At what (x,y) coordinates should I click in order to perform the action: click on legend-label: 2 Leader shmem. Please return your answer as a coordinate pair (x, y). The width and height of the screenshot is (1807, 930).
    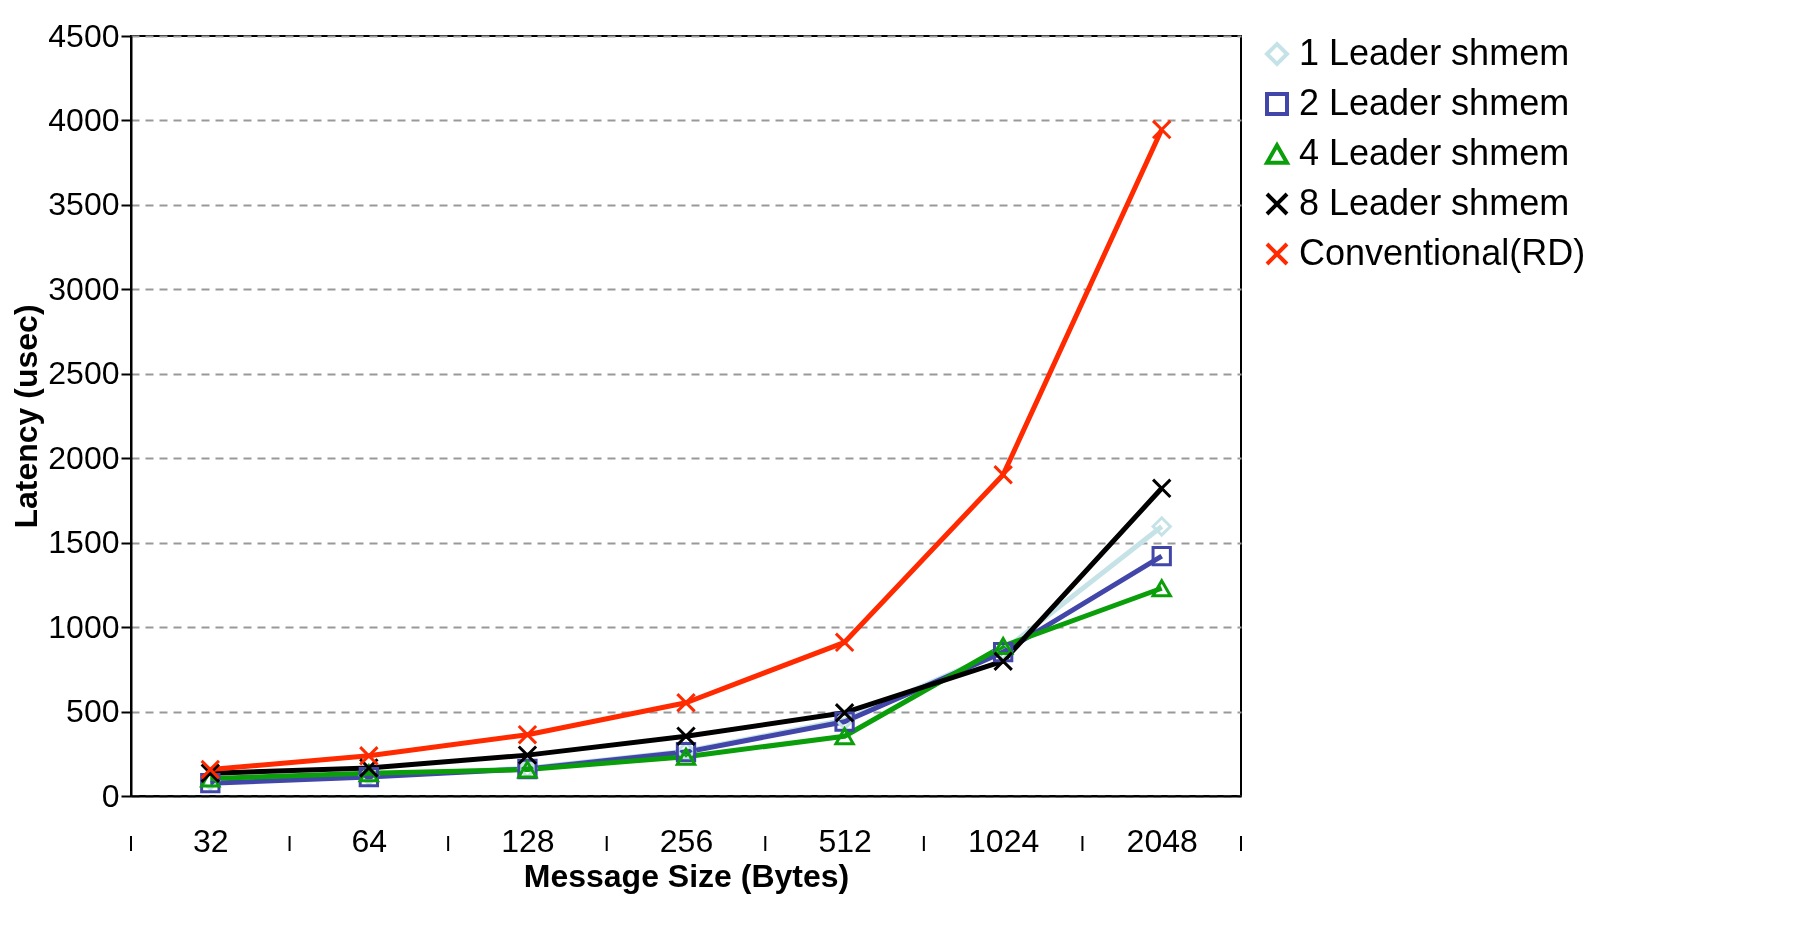
    Looking at the image, I should click on (1434, 102).